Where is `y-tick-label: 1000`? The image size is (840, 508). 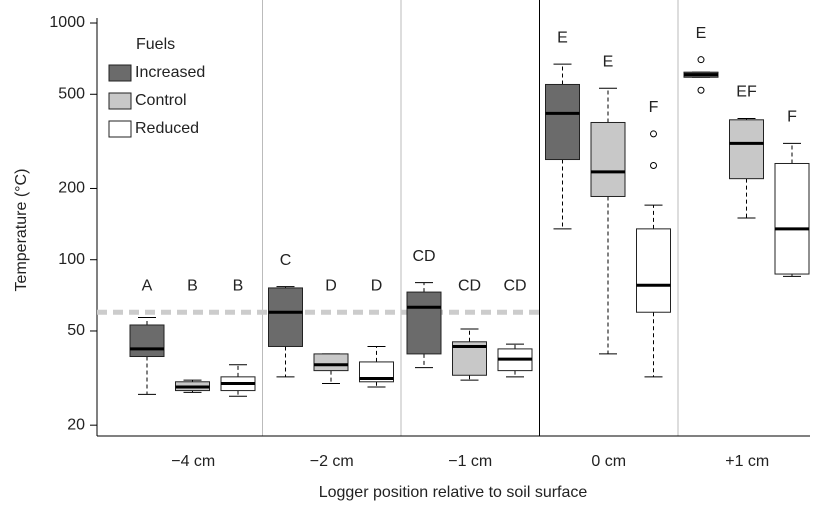
y-tick-label: 1000 is located at coordinates (67, 22).